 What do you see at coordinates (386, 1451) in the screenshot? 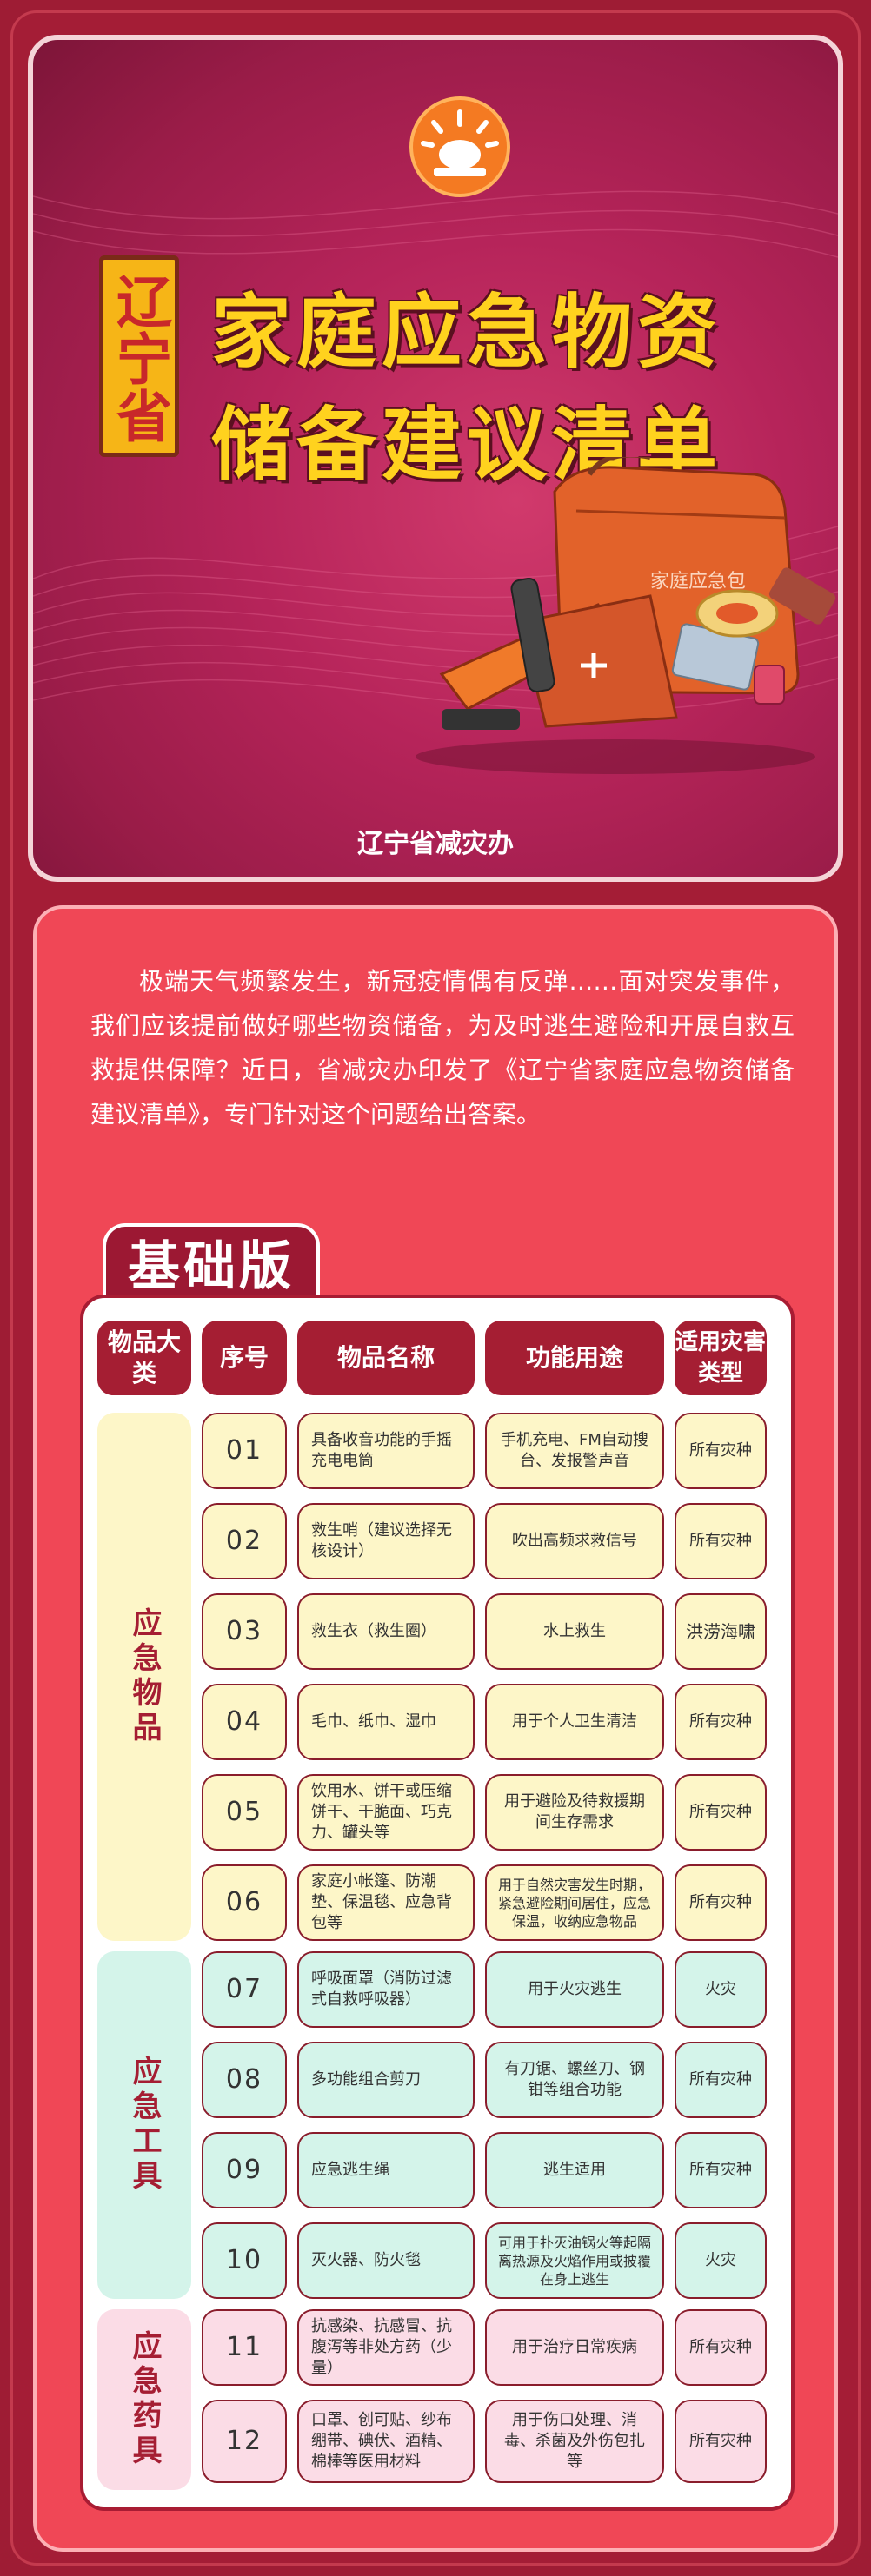
I see `row-name: 具备收音功能的手摇充电电筒` at bounding box center [386, 1451].